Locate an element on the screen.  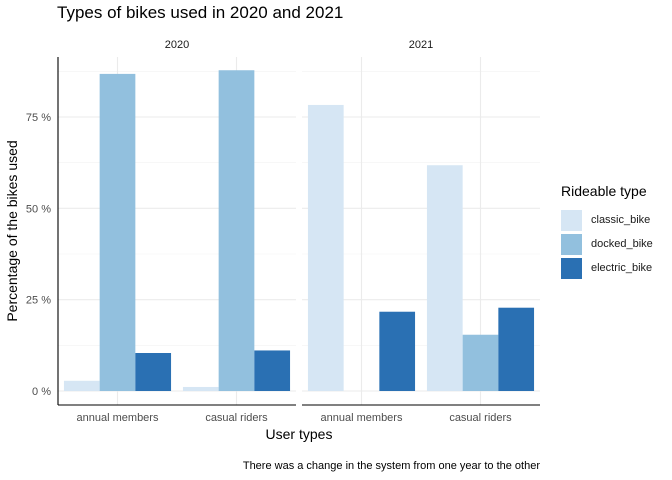
facet-label: 2021 is located at coordinates (421, 45).